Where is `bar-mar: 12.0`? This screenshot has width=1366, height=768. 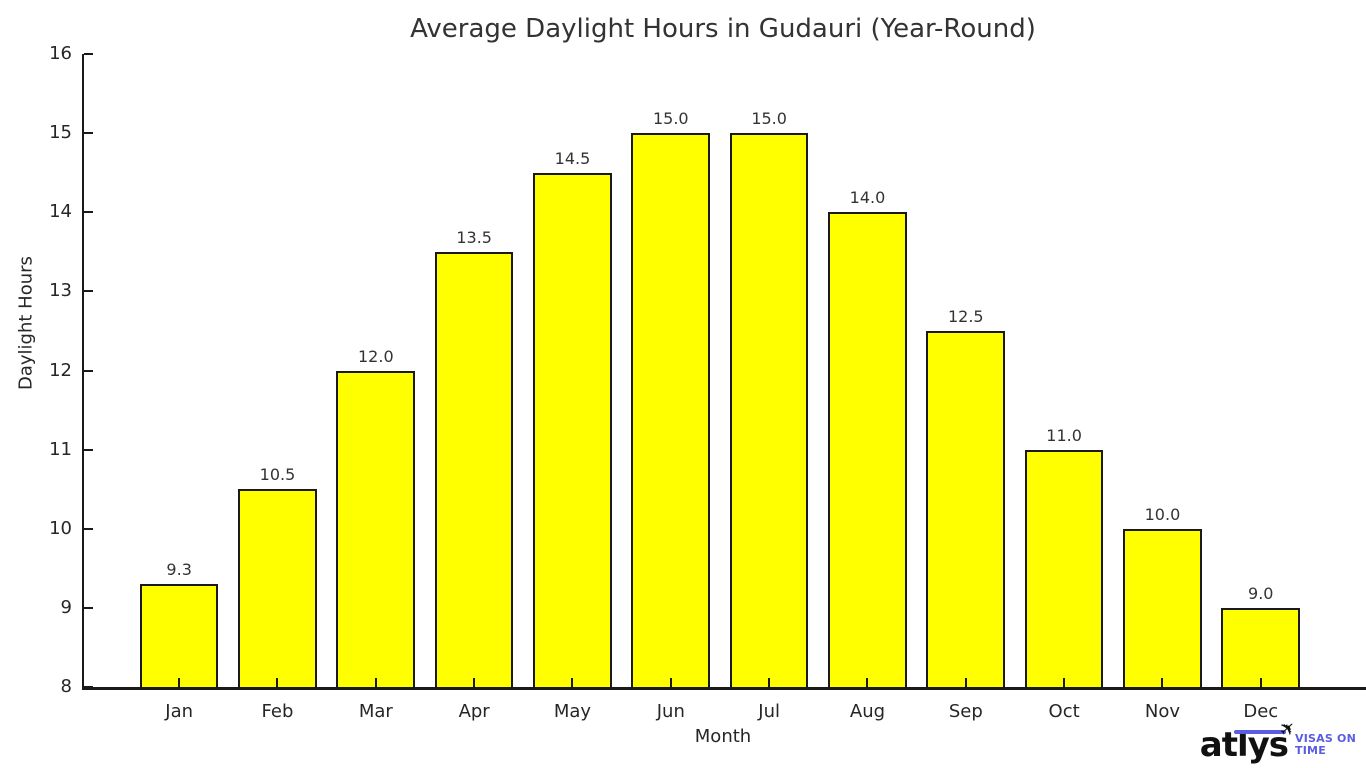
bar-mar: 12.0 is located at coordinates (376, 517).